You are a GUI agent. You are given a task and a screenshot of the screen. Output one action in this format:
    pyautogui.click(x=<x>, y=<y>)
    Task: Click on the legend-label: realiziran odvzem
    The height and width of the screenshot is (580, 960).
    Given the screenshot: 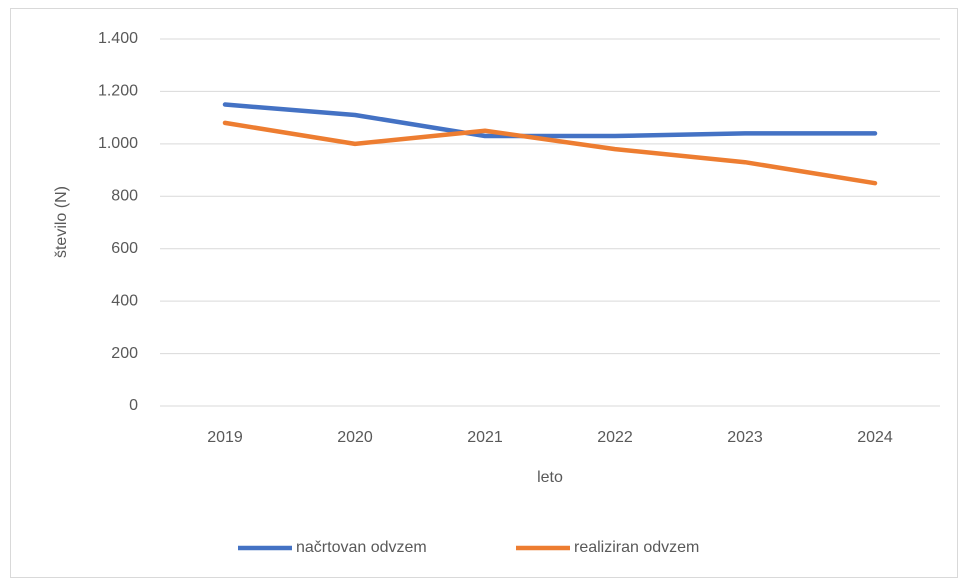 What is the action you would take?
    pyautogui.click(x=636, y=547)
    